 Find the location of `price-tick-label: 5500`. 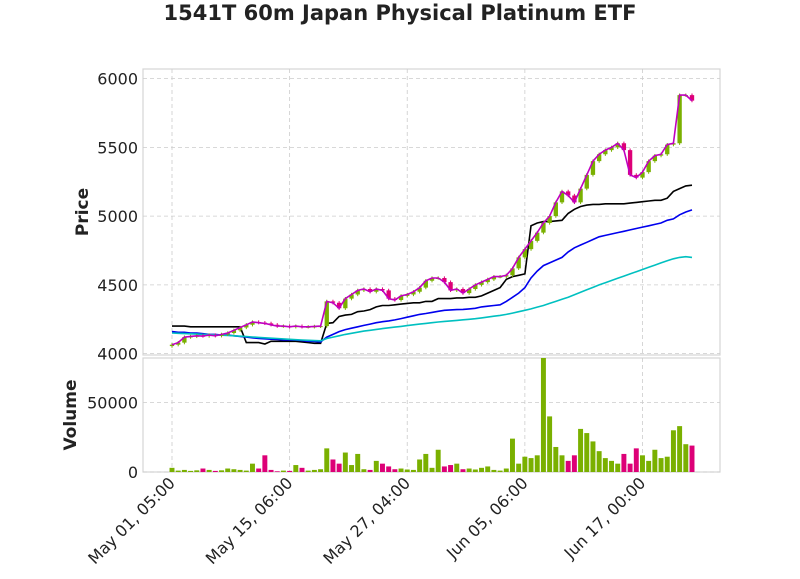

price-tick-label: 5500 is located at coordinates (117, 147).